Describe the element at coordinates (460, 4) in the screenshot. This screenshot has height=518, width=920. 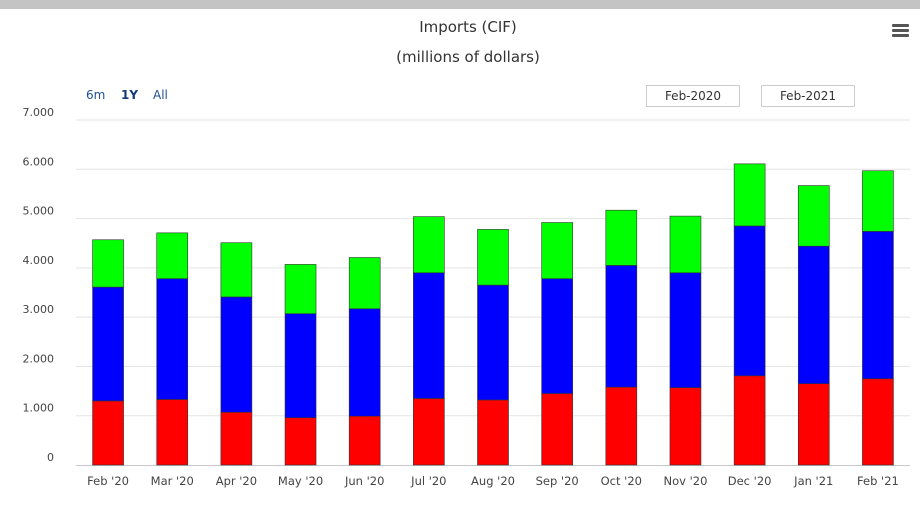
I see `top-scrollbar` at that location.